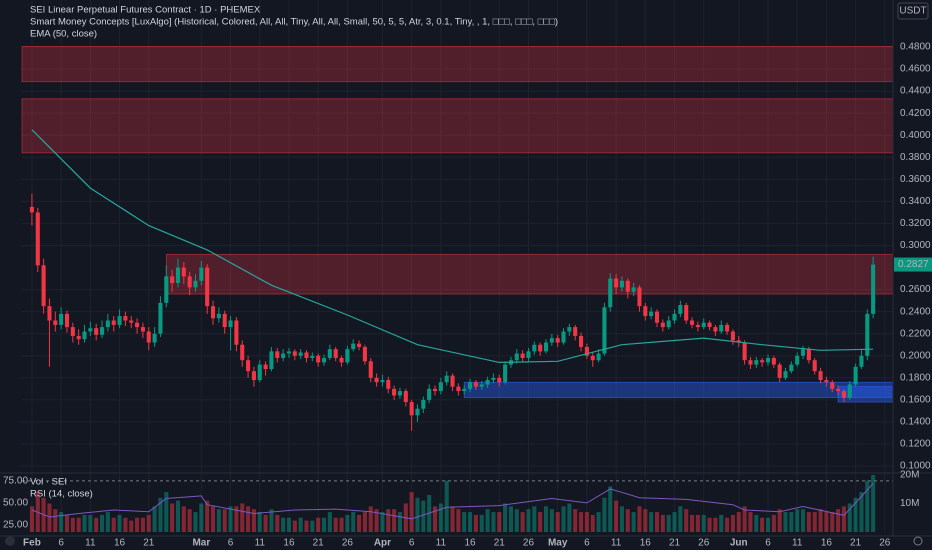  I want to click on volume-tick-label: 10M, so click(909, 503).